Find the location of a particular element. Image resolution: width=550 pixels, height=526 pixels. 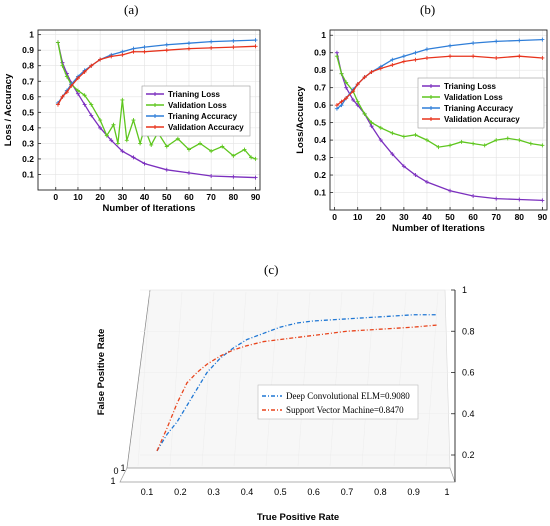

x-tick-label: 40 is located at coordinates (427, 217).